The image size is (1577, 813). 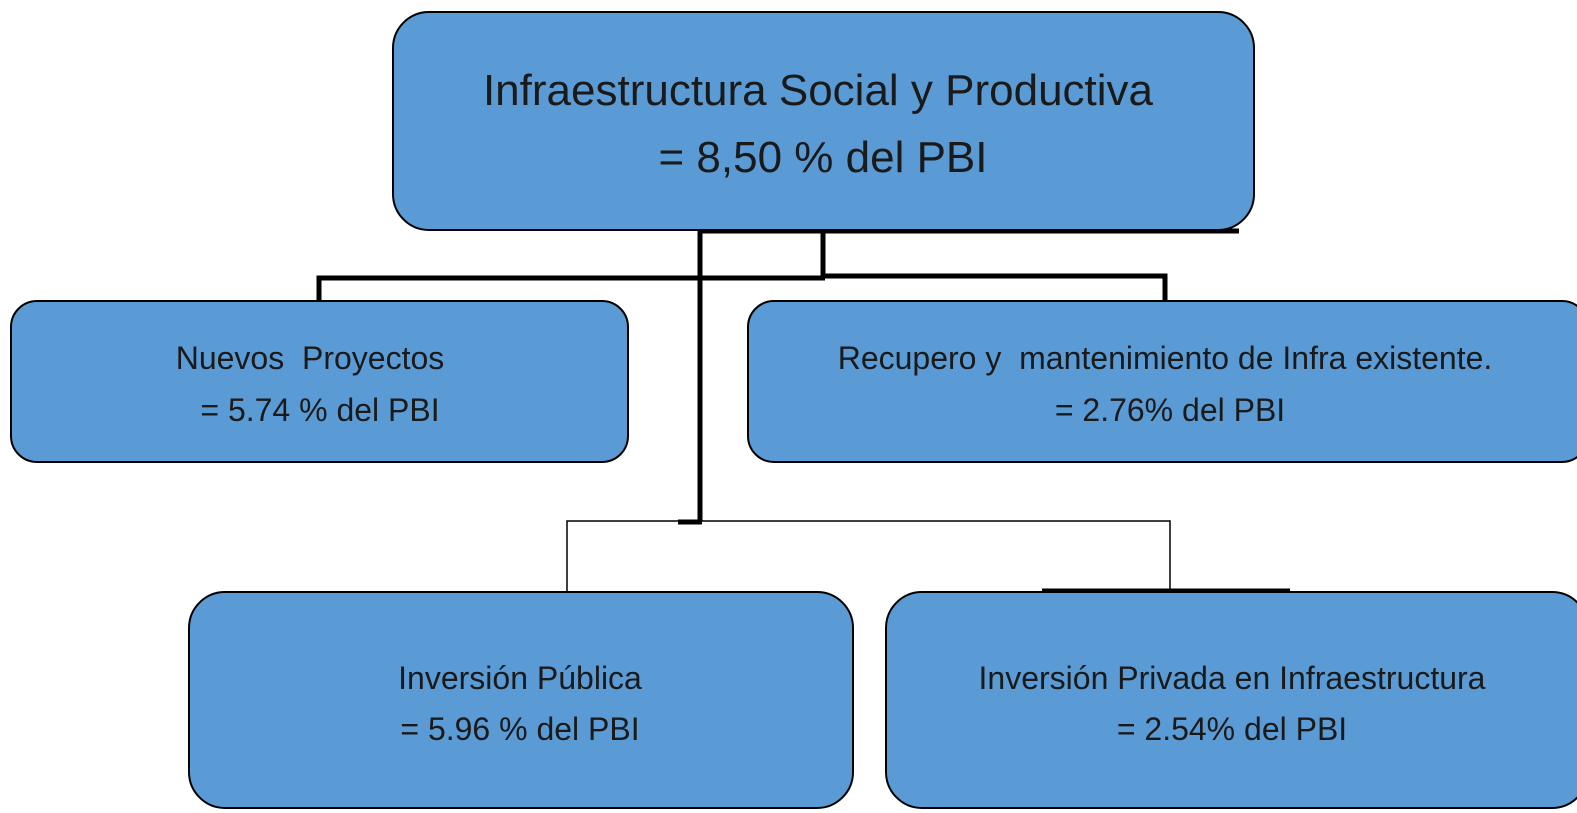 What do you see at coordinates (1232, 729) in the screenshot?
I see `node-label: = 2.54% del PBI` at bounding box center [1232, 729].